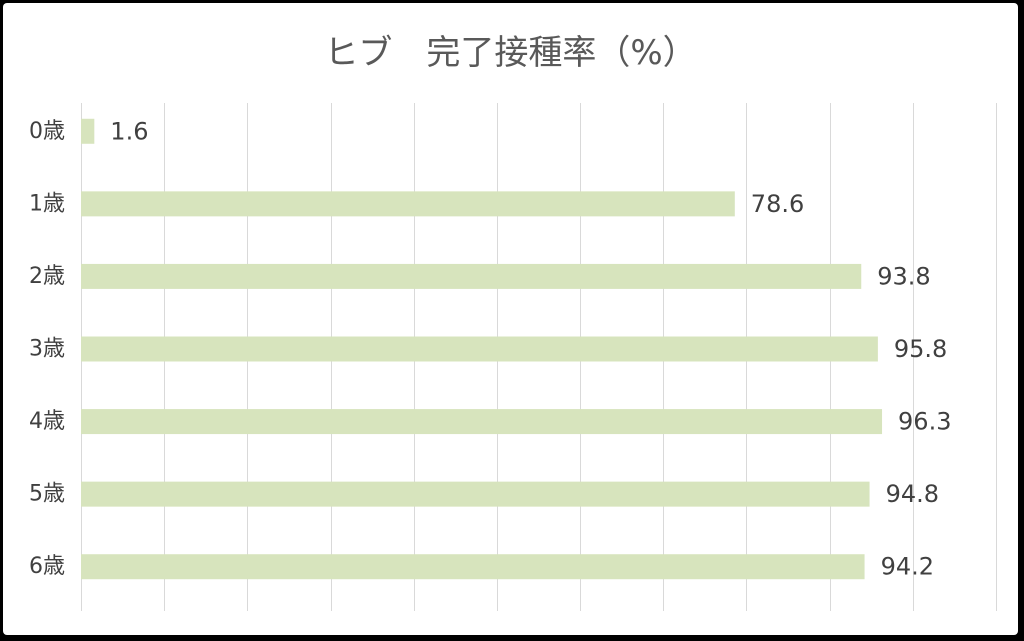  Describe the element at coordinates (924, 422) in the screenshot. I see `data-label-4: 96.3` at that location.